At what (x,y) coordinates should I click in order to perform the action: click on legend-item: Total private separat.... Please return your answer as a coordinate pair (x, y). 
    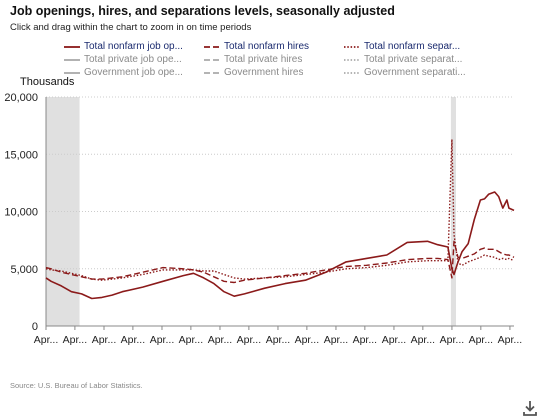
    Looking at the image, I should click on (414, 59).